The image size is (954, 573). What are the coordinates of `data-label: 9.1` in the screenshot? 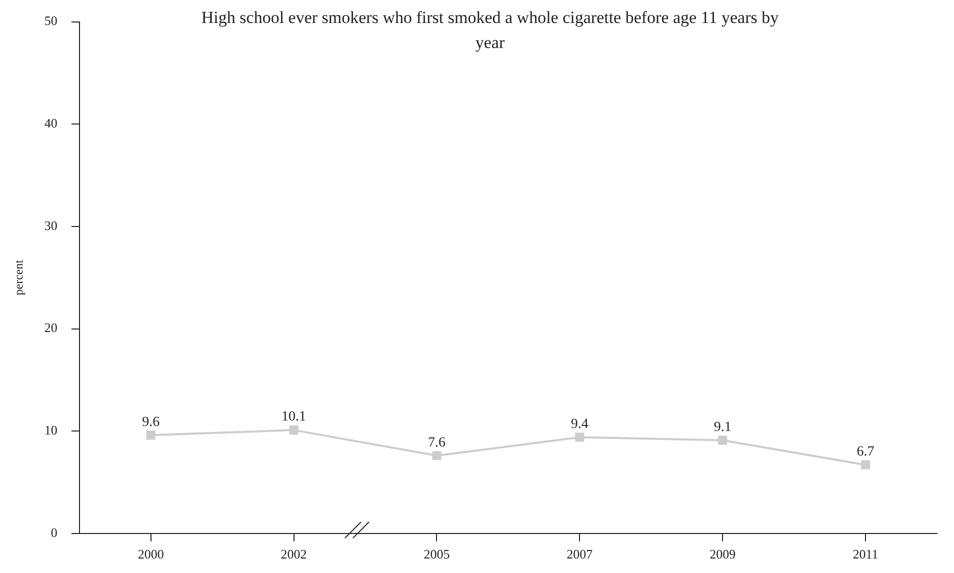 It's located at (723, 427).